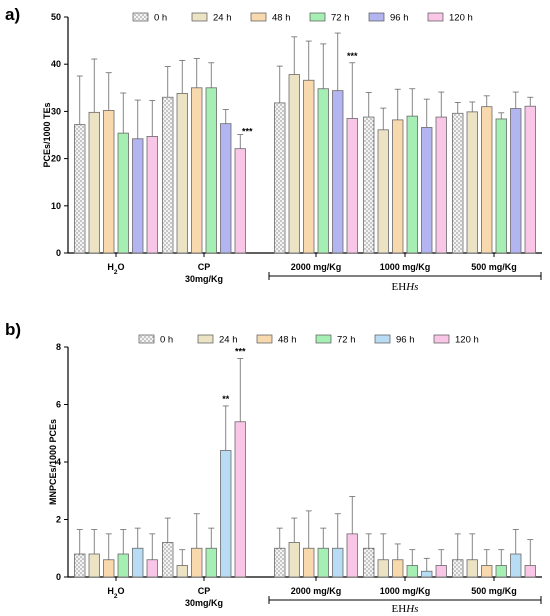  What do you see at coordinates (226, 399) in the screenshot?
I see `significance-marker: **` at bounding box center [226, 399].